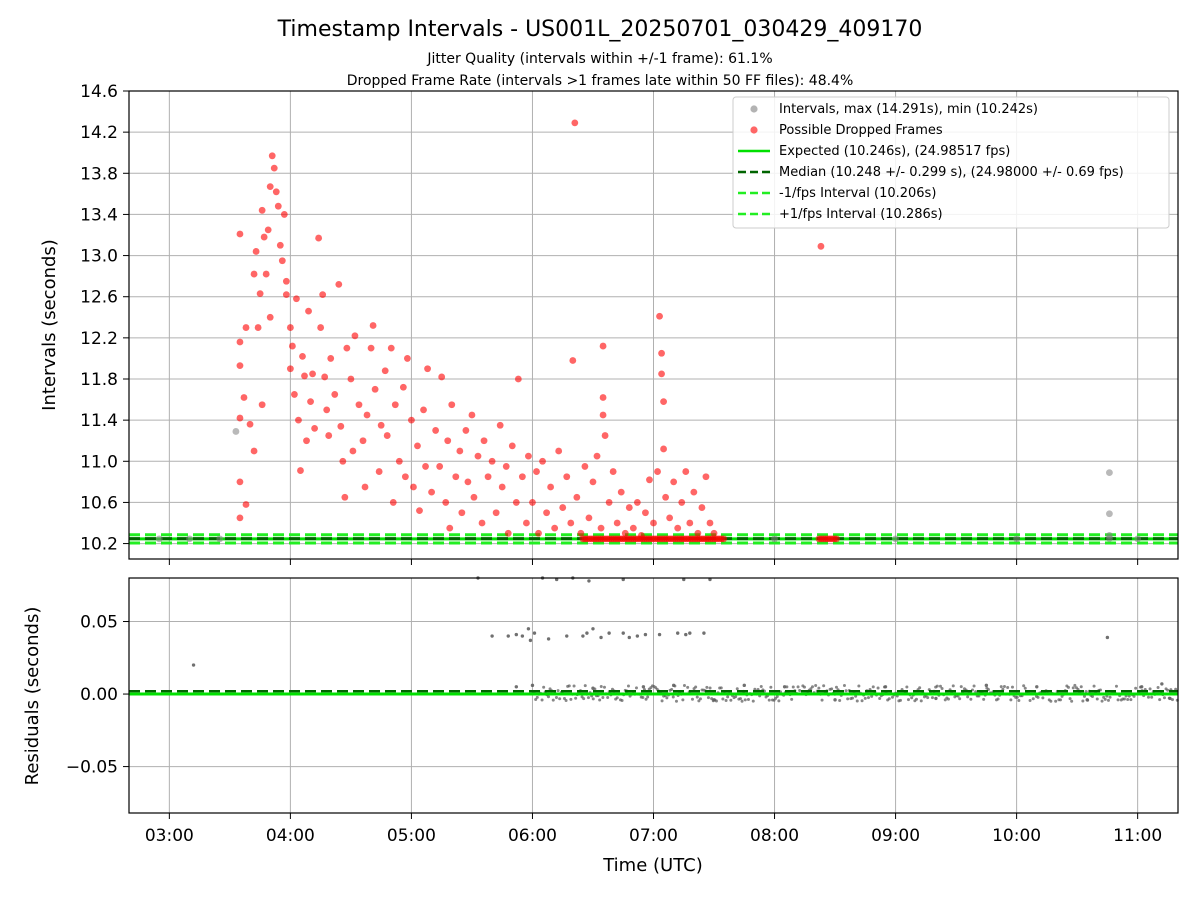  I want to click on legend-label-minus: -1/fps Interval (10.206s), so click(857, 193).